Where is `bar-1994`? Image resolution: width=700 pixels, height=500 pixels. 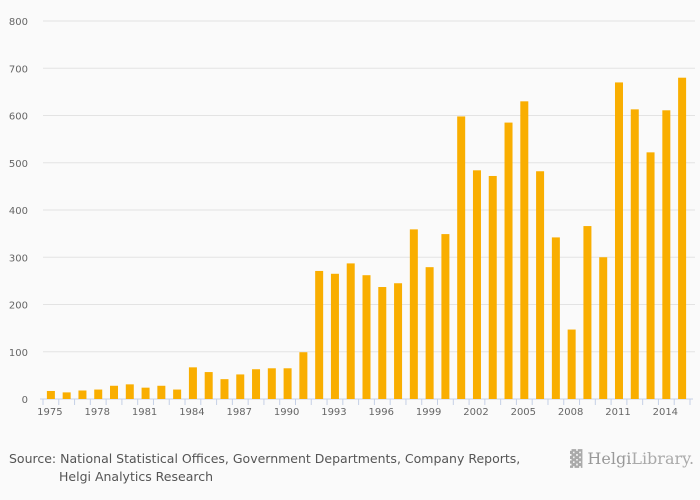 bar-1994 is located at coordinates (350, 331).